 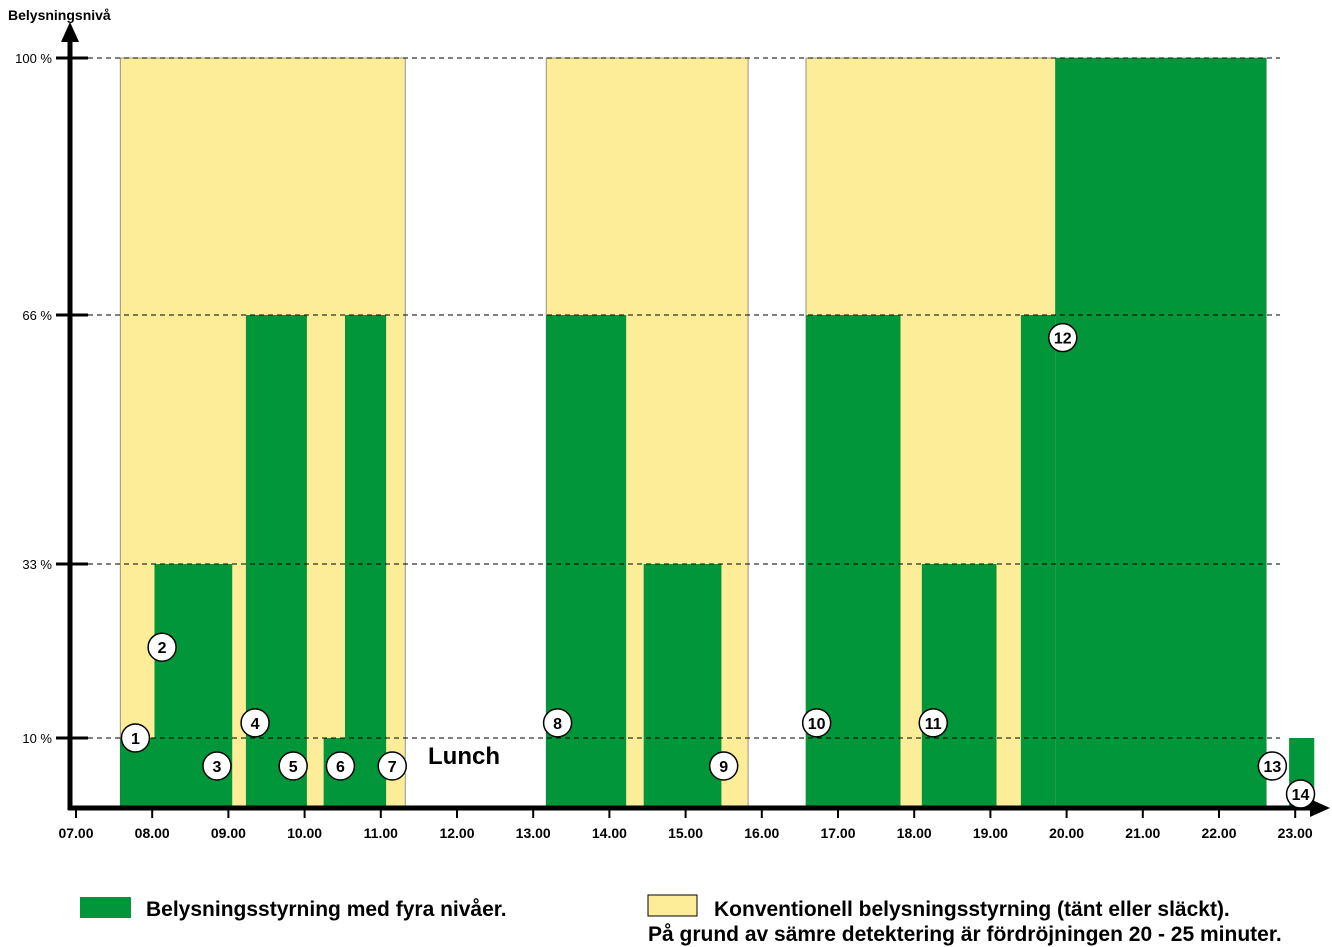 What do you see at coordinates (51, 398) in the screenshot?
I see `y-tick-labels: 10 % 33 % 66 % 100 %` at bounding box center [51, 398].